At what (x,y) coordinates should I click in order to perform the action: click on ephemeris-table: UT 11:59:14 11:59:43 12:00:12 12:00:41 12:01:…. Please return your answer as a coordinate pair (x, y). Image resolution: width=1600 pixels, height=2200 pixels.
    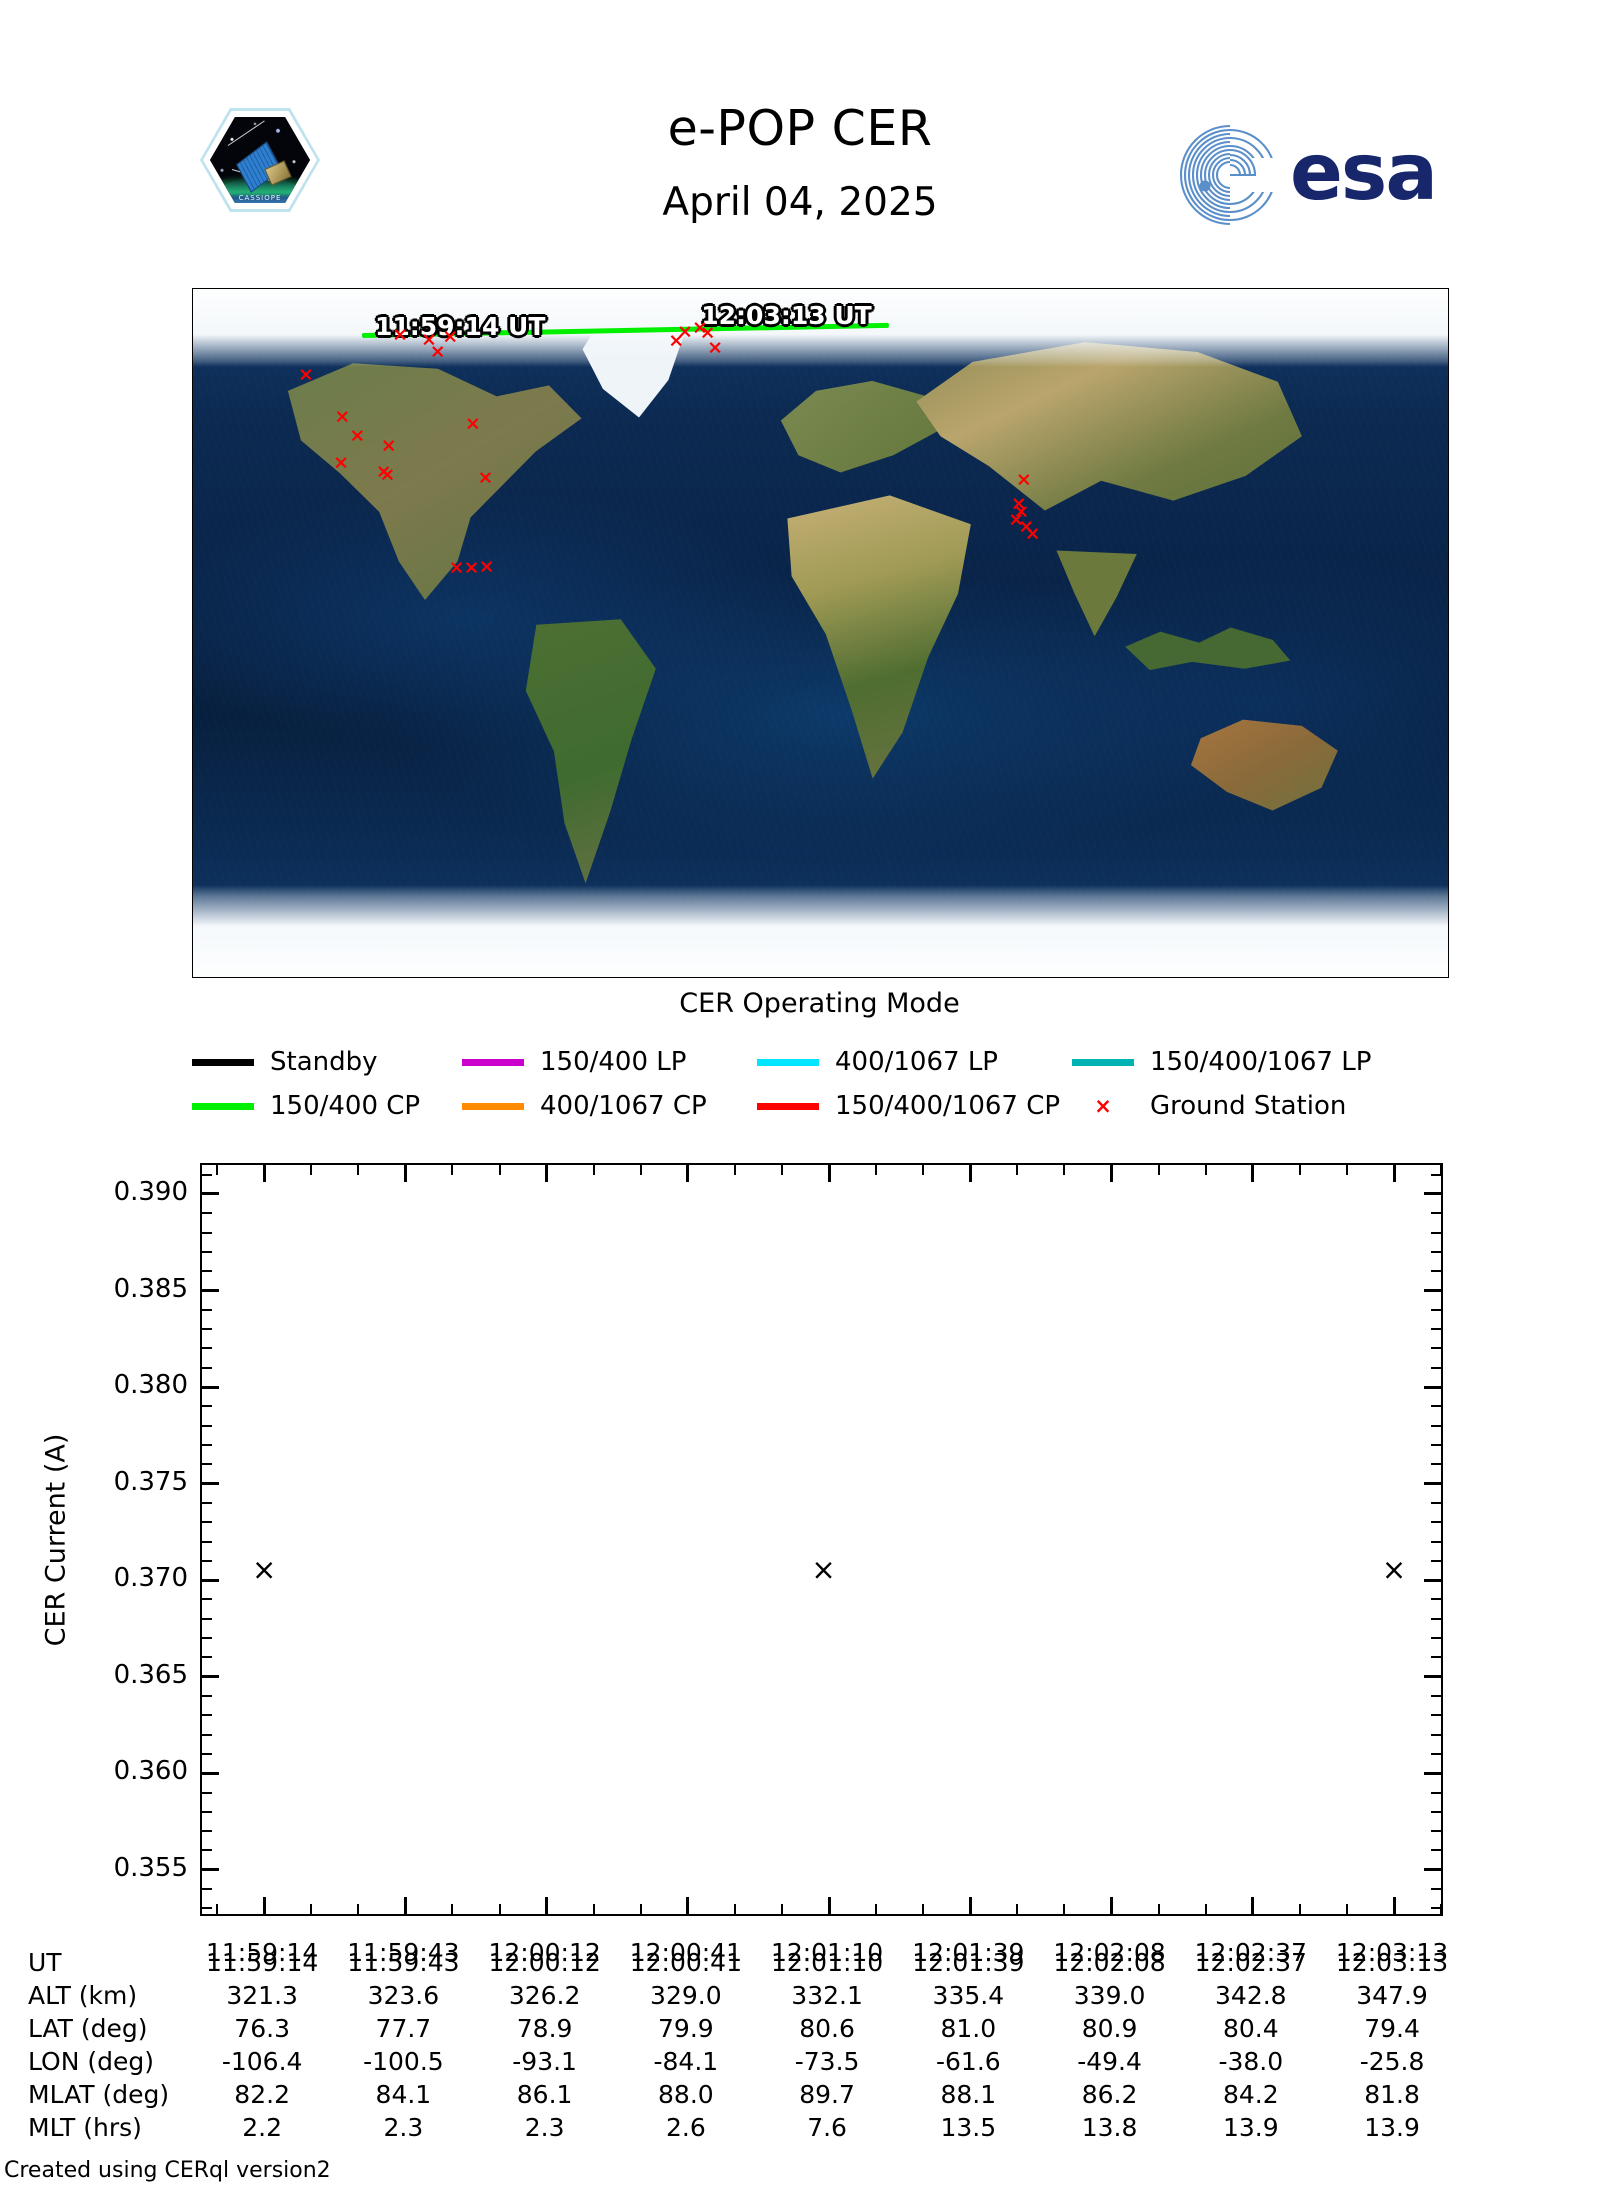
    Looking at the image, I should click on (800, 2047).